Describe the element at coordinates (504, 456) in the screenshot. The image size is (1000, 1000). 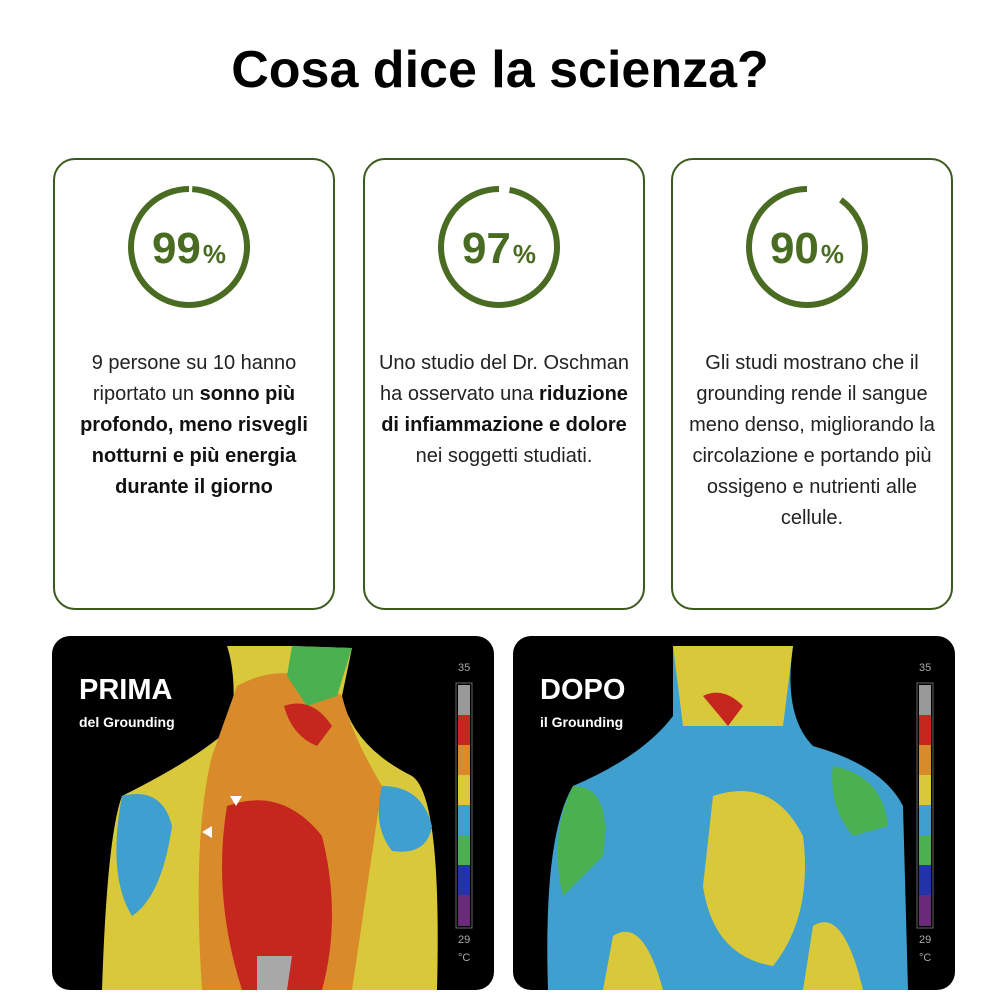
I see `text-segment: nei soggetti studiati.` at that location.